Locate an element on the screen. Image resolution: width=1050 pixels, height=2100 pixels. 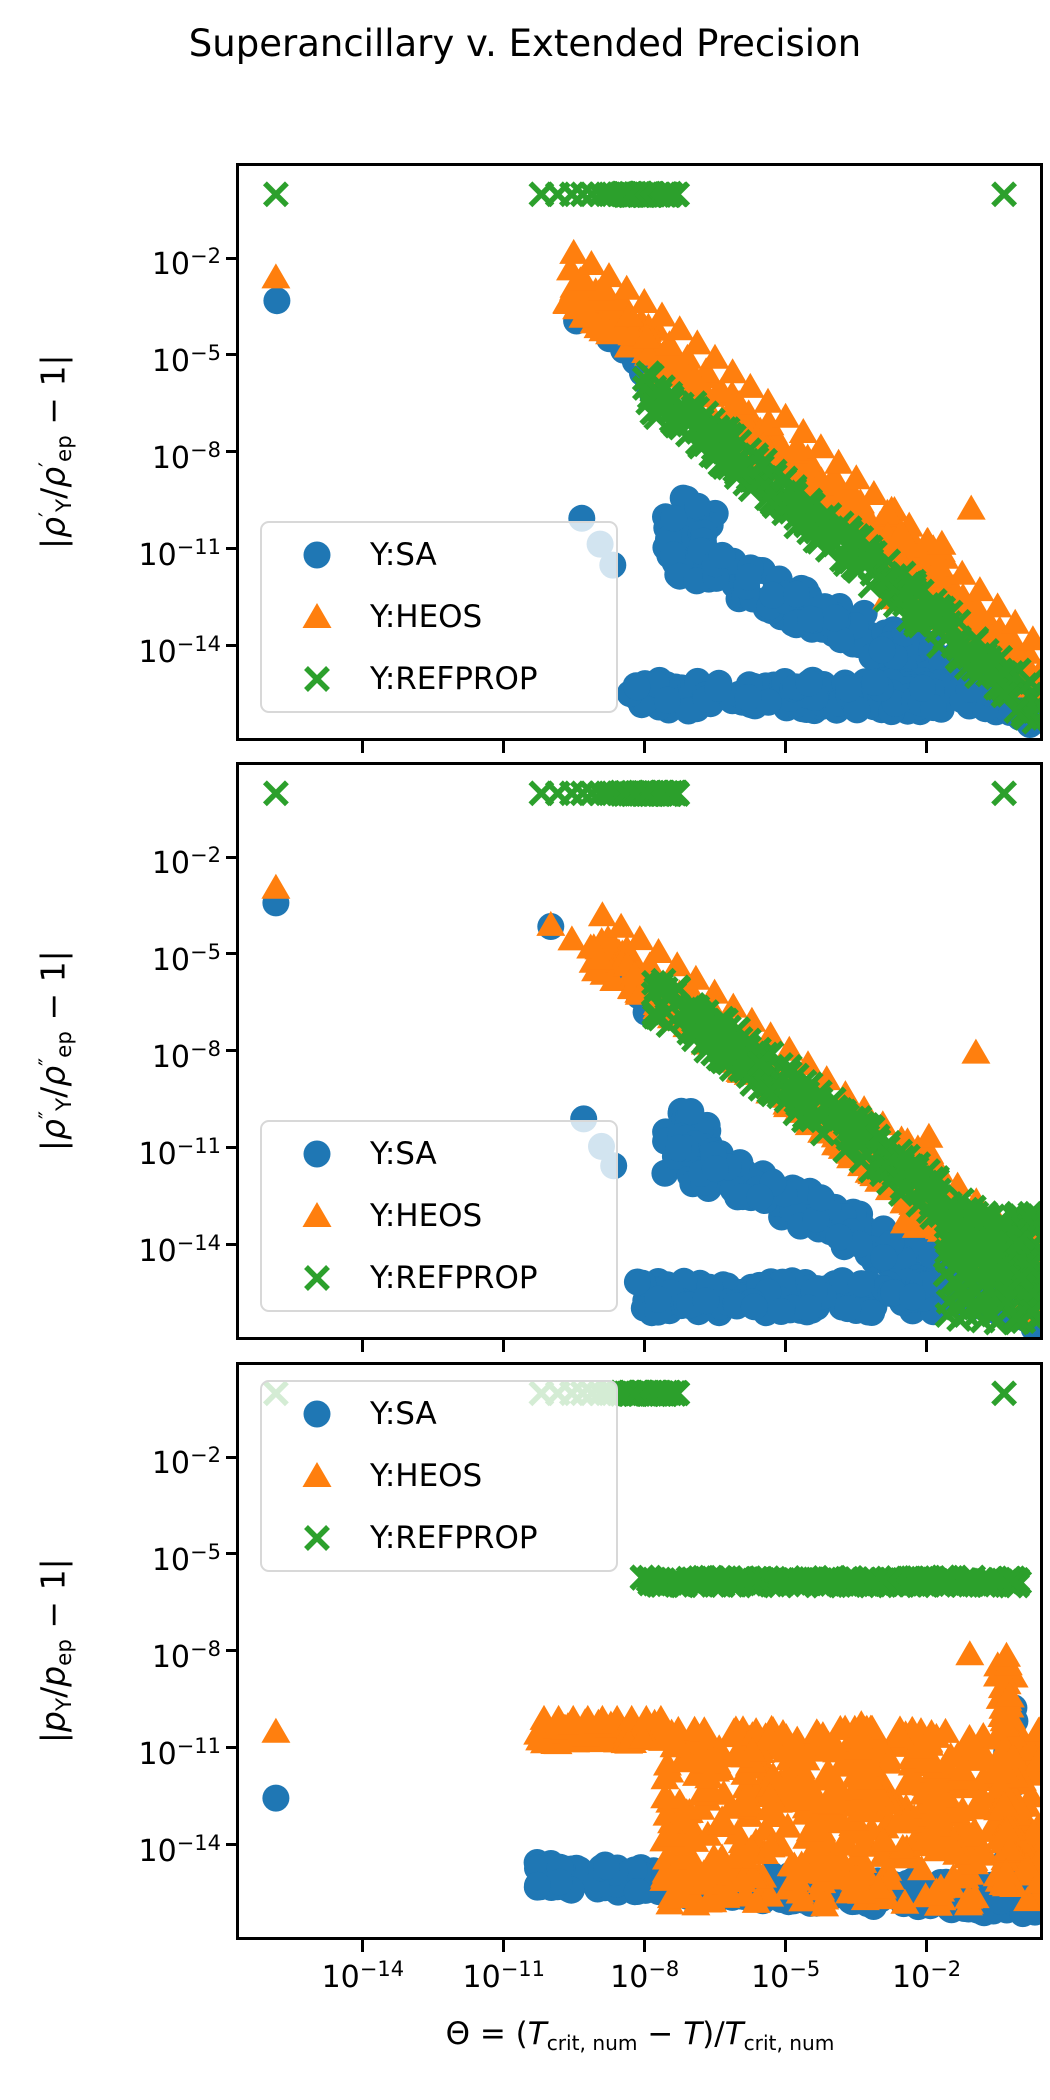
y-axis-label: |ρ″Y/ρ″ep − 1| is located at coordinates (55, 1051).